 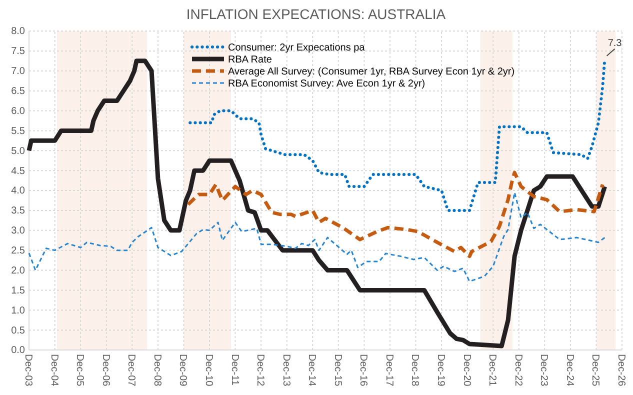 I want to click on chart-title: INFLATION EXPECATIONS: AUSTRALIA, so click(x=316, y=14).